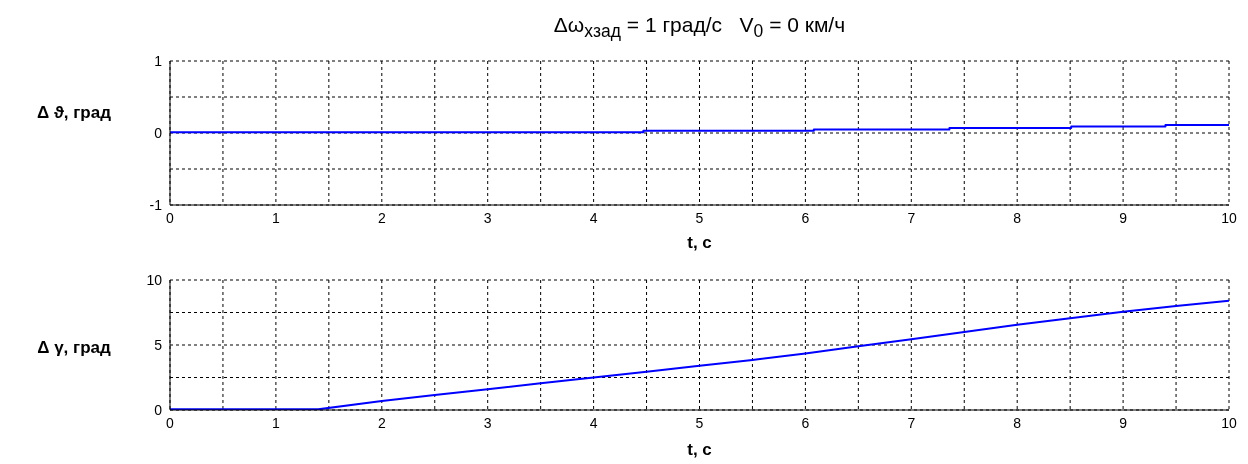 The width and height of the screenshot is (1248, 464). What do you see at coordinates (154, 279) in the screenshot?
I see `y-tick-label: 10` at bounding box center [154, 279].